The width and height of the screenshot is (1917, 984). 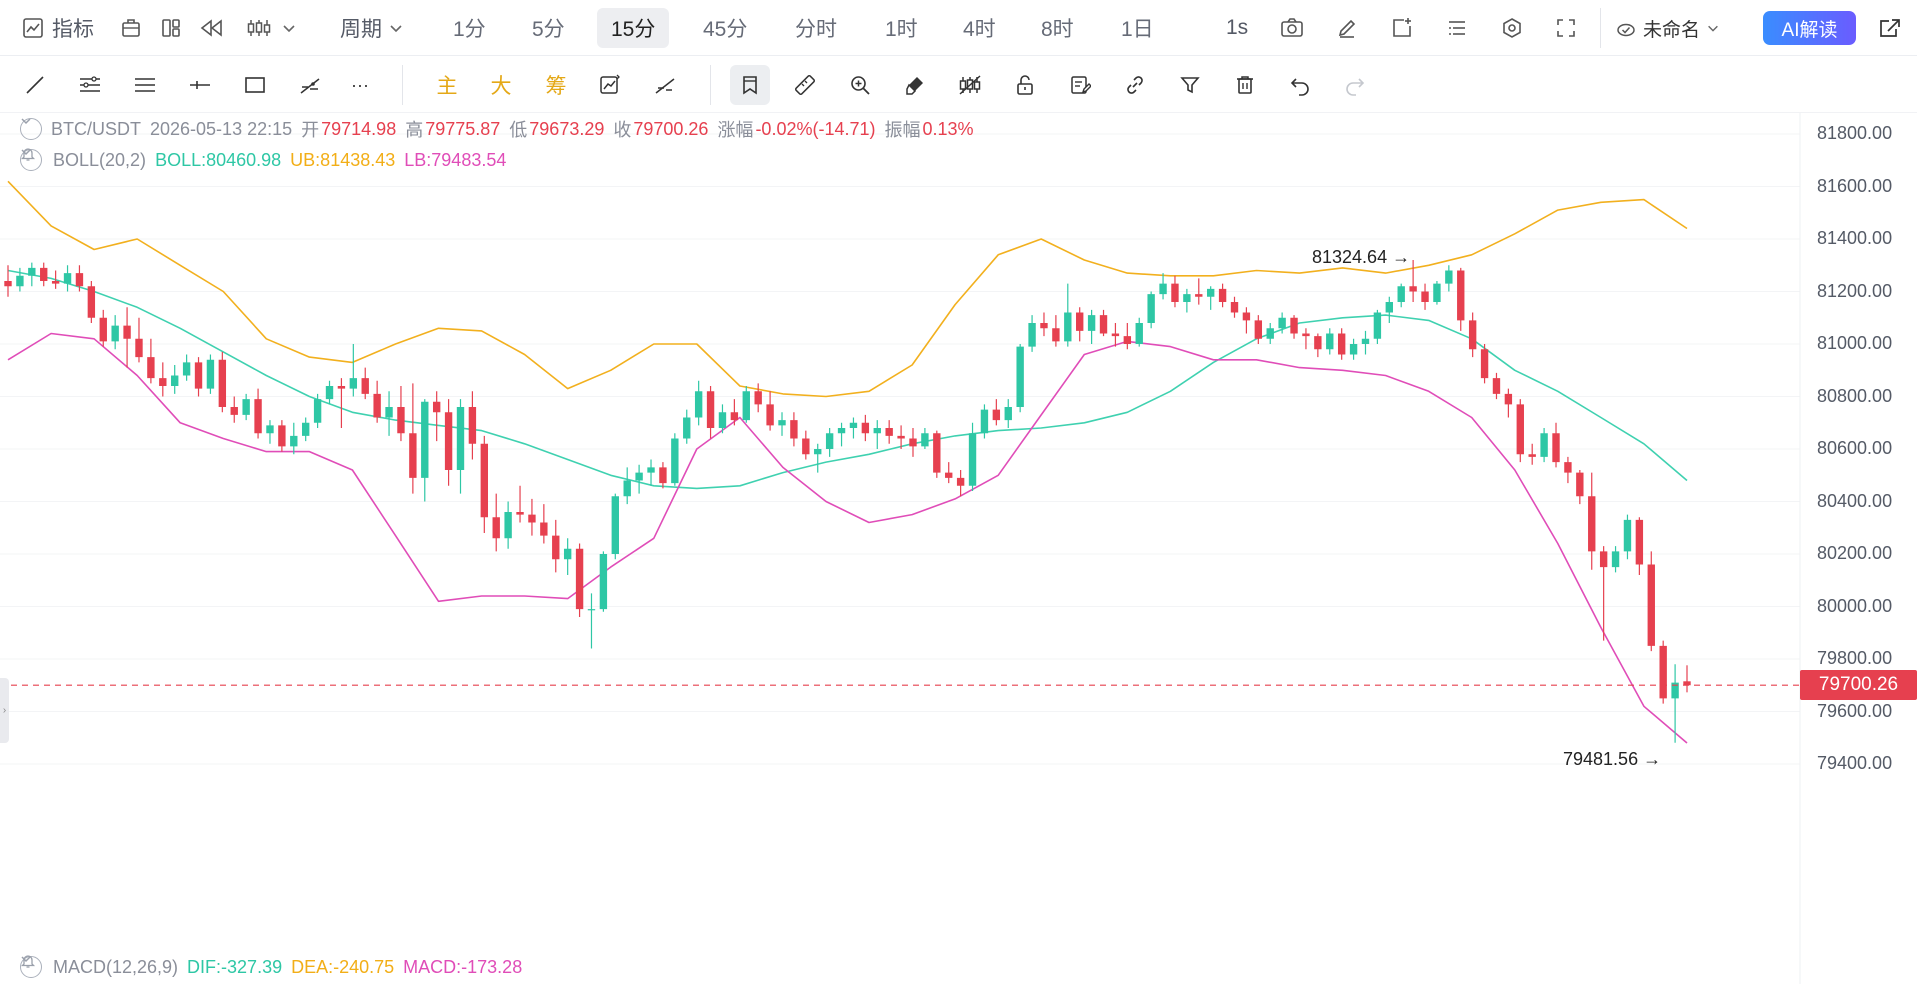 I want to click on period-1d: 1日, so click(x=1137, y=29).